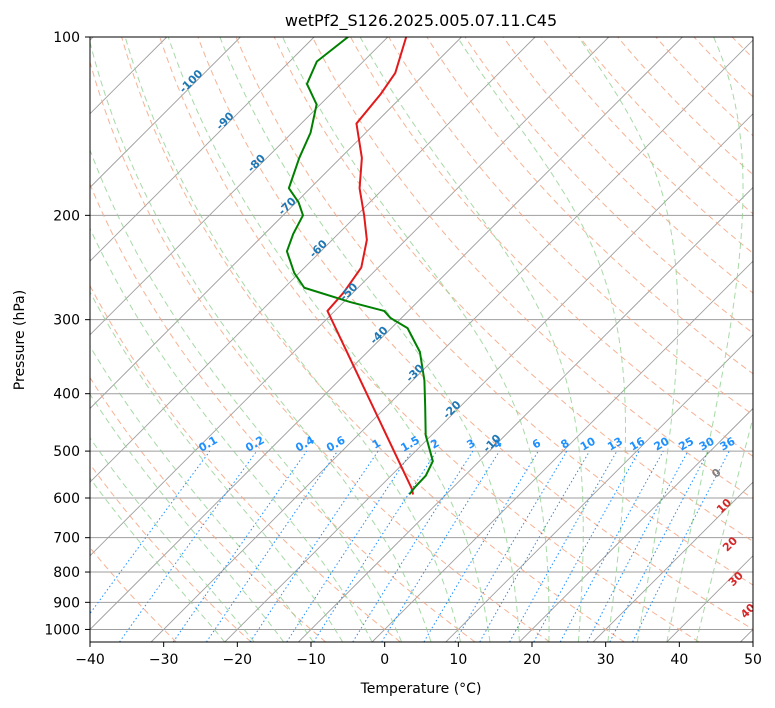 The height and width of the screenshot is (708, 775). What do you see at coordinates (532, 660) in the screenshot?
I see `x-tick-label: 20` at bounding box center [532, 660].